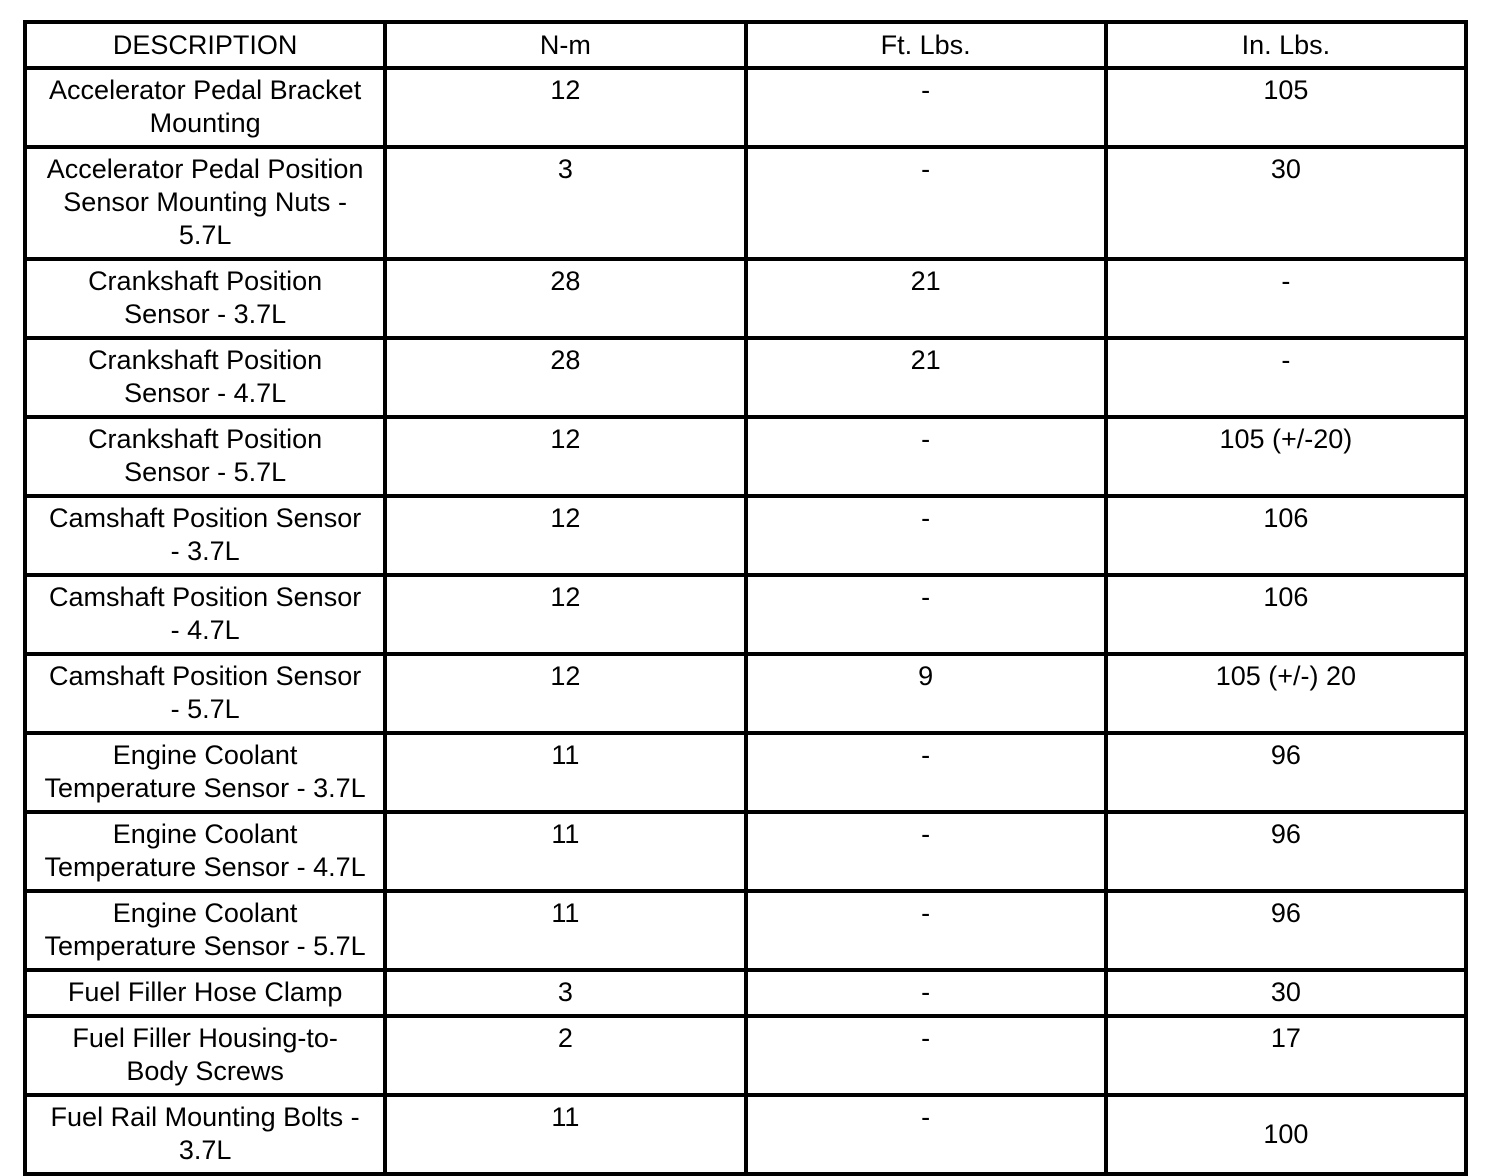  I want to click on cell-ftlbs: 9, so click(925, 693).